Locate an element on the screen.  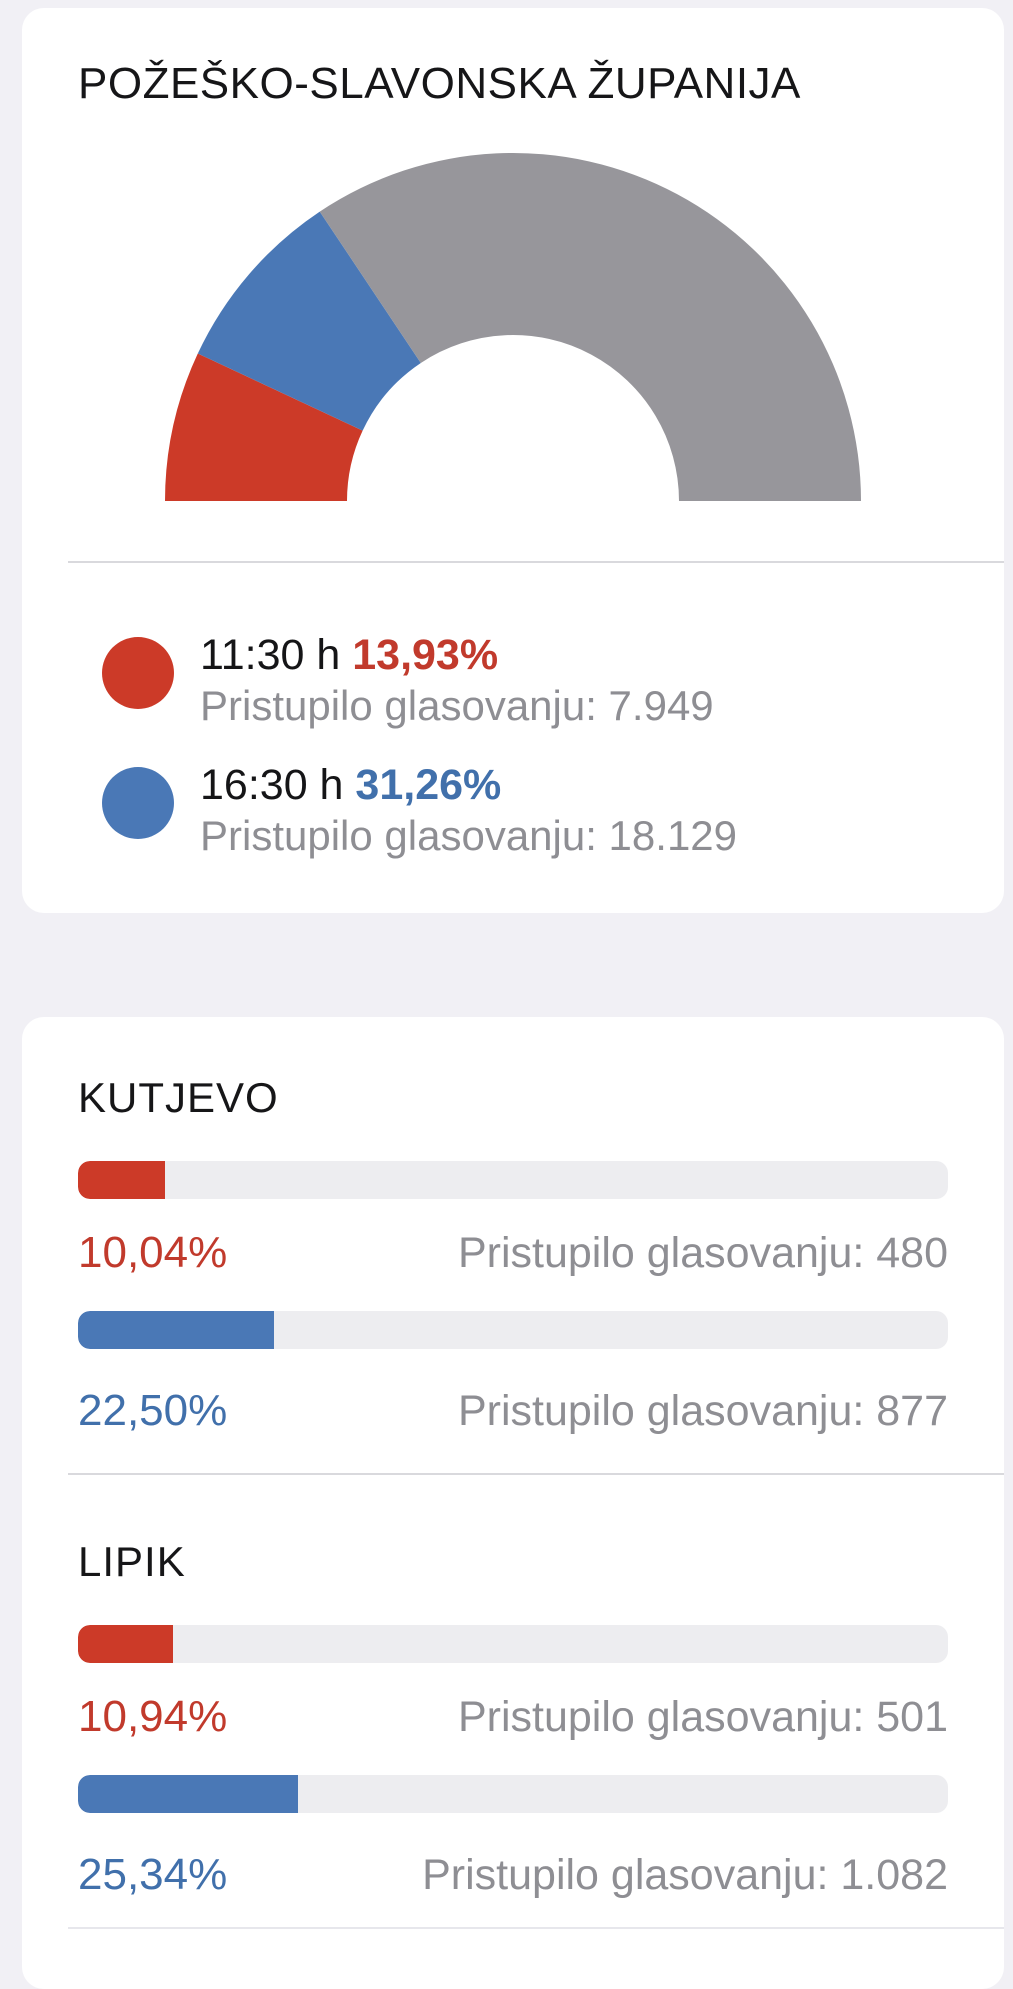
legend-percent: 13,93% is located at coordinates (425, 655).